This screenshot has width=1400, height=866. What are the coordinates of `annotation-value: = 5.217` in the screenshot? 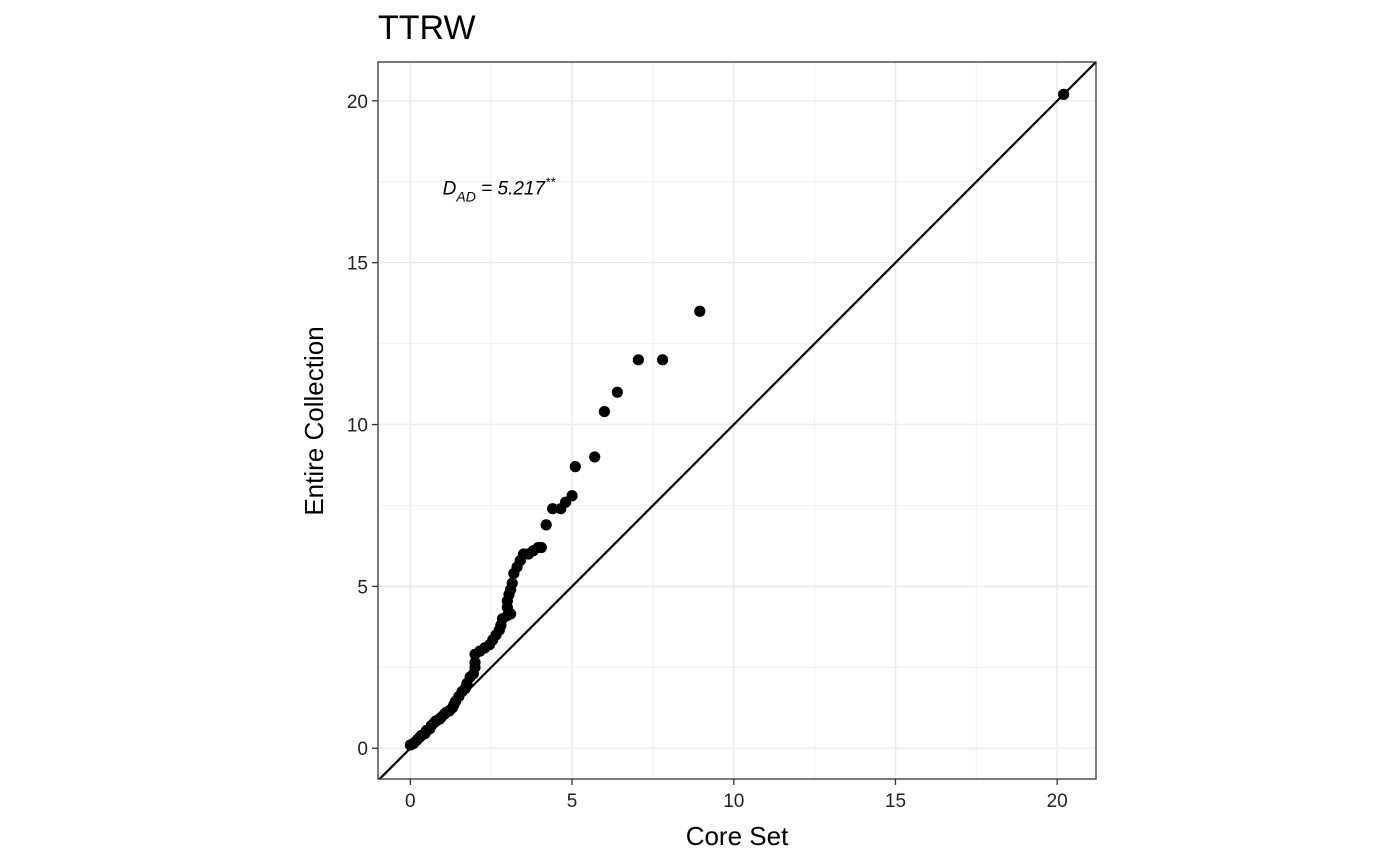 It's located at (511, 189).